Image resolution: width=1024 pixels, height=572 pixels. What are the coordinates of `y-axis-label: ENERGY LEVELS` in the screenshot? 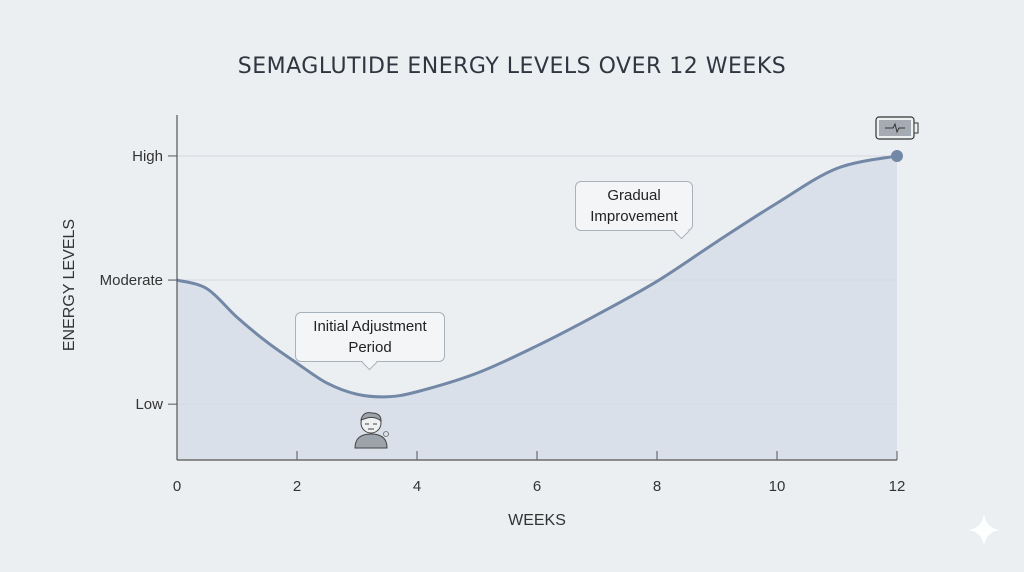 It's located at (69, 285).